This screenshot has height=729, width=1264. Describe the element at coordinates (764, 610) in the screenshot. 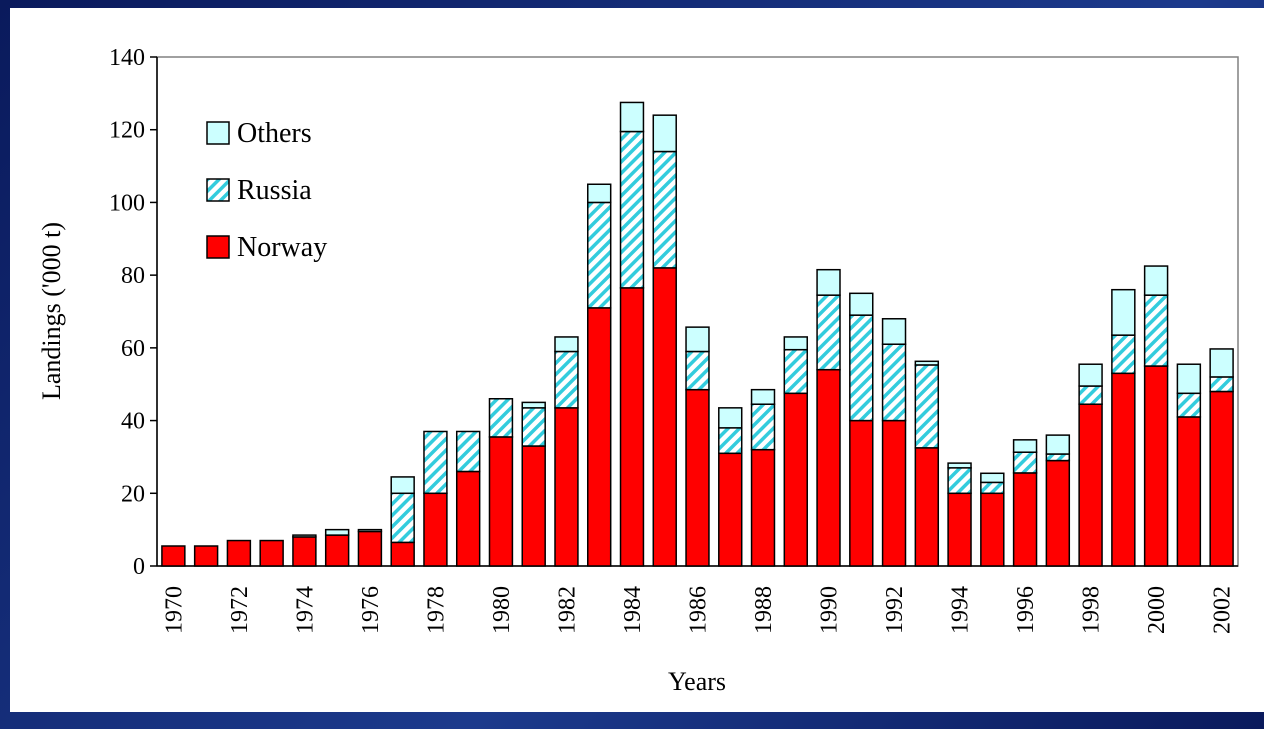

I see `x-tick-label: 1988` at that location.